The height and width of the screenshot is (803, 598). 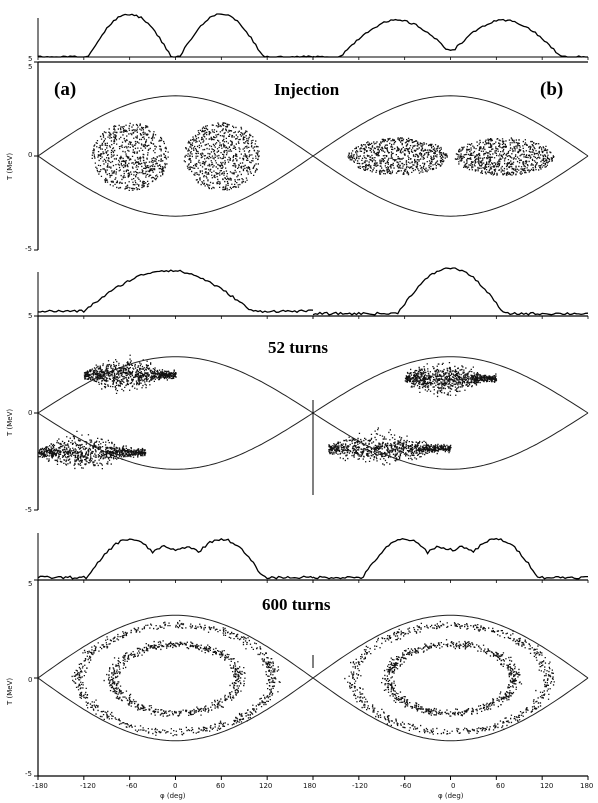 What do you see at coordinates (552, 89) in the screenshot?
I see `panel-label-b: (b)` at bounding box center [552, 89].